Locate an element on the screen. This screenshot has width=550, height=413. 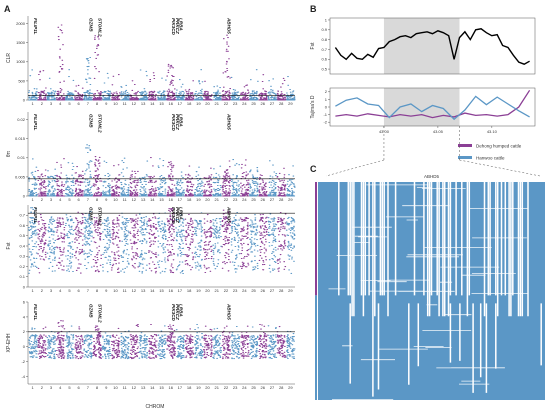
chrom-tick-label: 10 is located at coordinates (115, 290).